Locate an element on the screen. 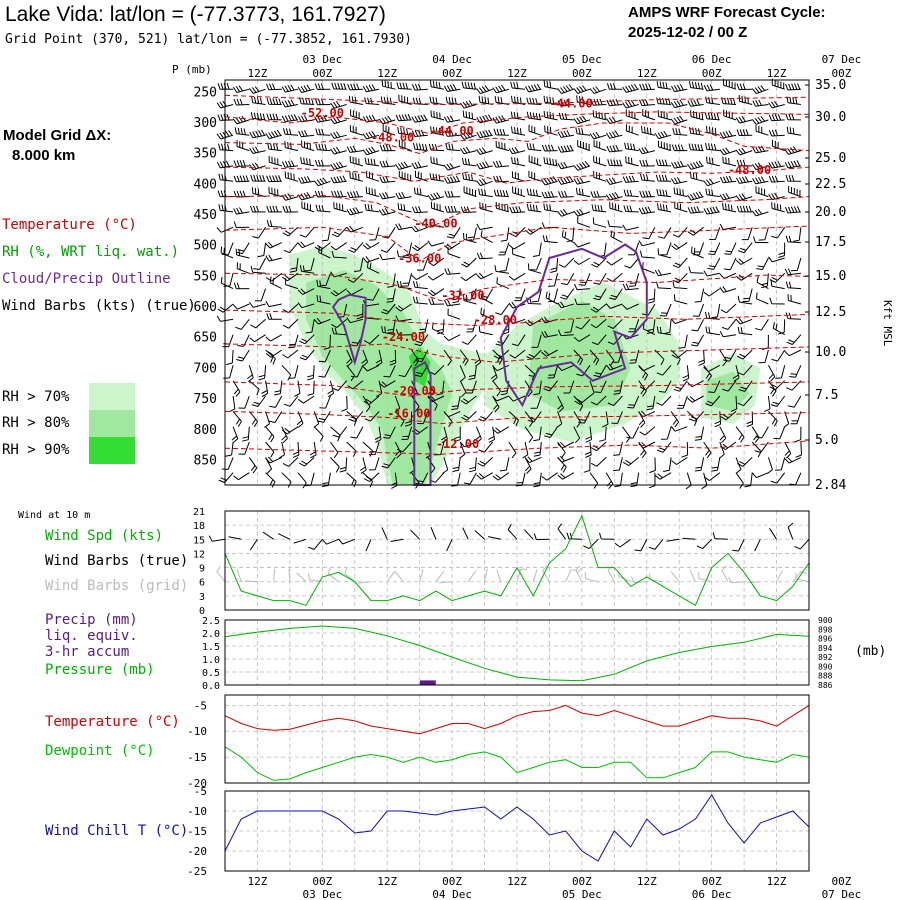 Image resolution: width=900 pixels, height=900 pixels. time-tick-top: 12Z is located at coordinates (387, 73).